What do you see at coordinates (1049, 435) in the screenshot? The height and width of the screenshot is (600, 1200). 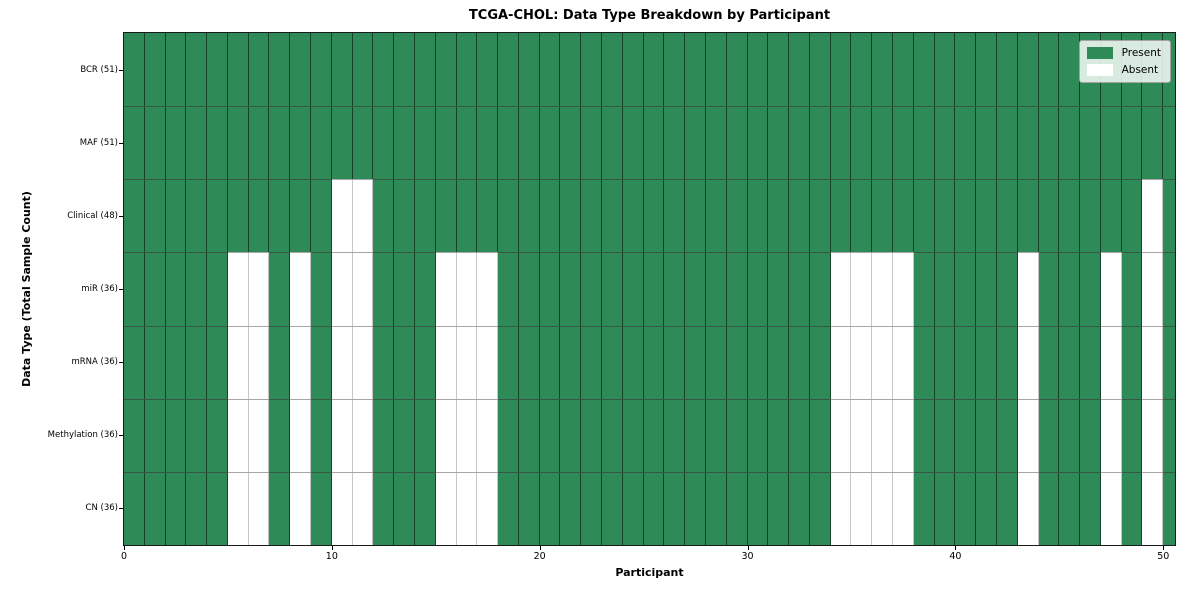 I see `cell-methylation-p44` at bounding box center [1049, 435].